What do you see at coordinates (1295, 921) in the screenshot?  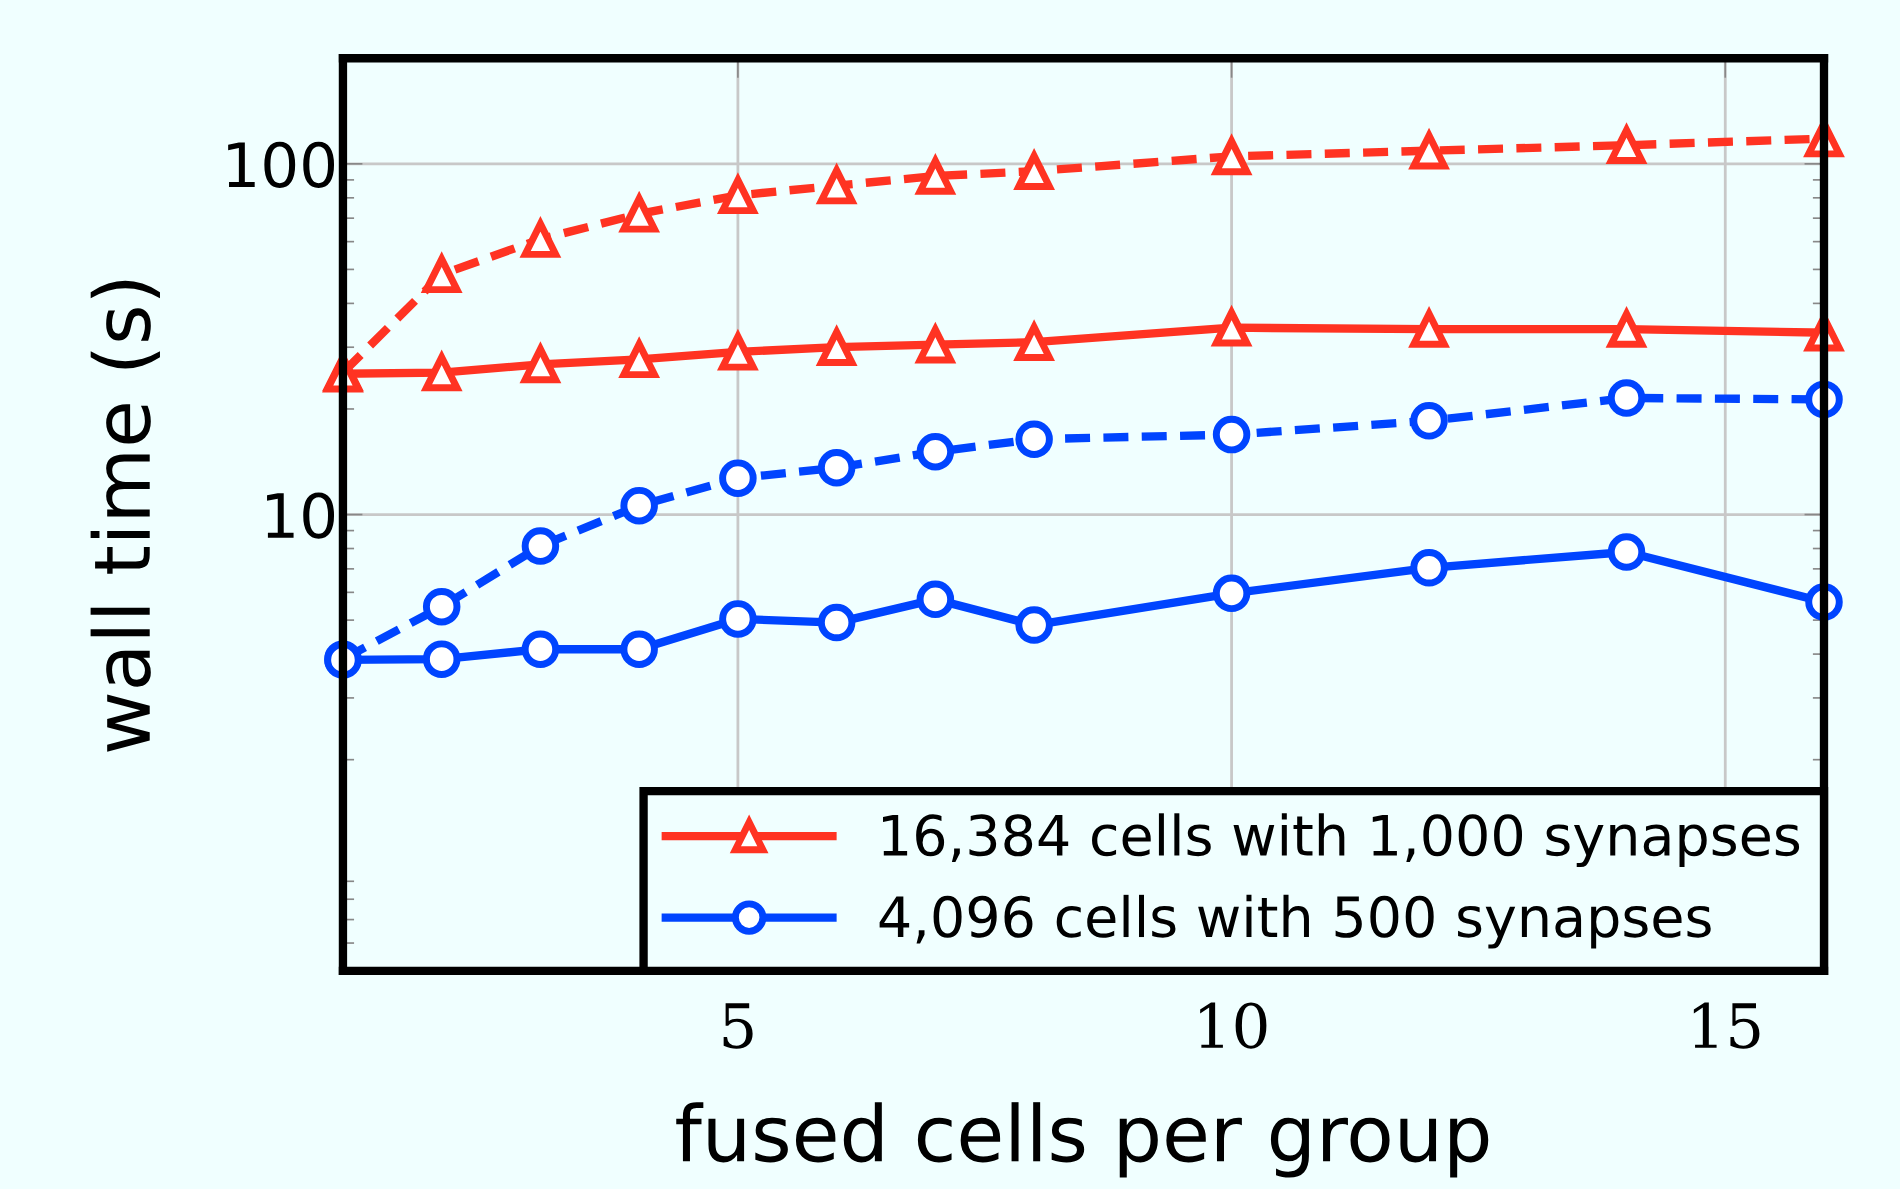 I see `legend-label: 4,096 cells with 500 synapses` at bounding box center [1295, 921].